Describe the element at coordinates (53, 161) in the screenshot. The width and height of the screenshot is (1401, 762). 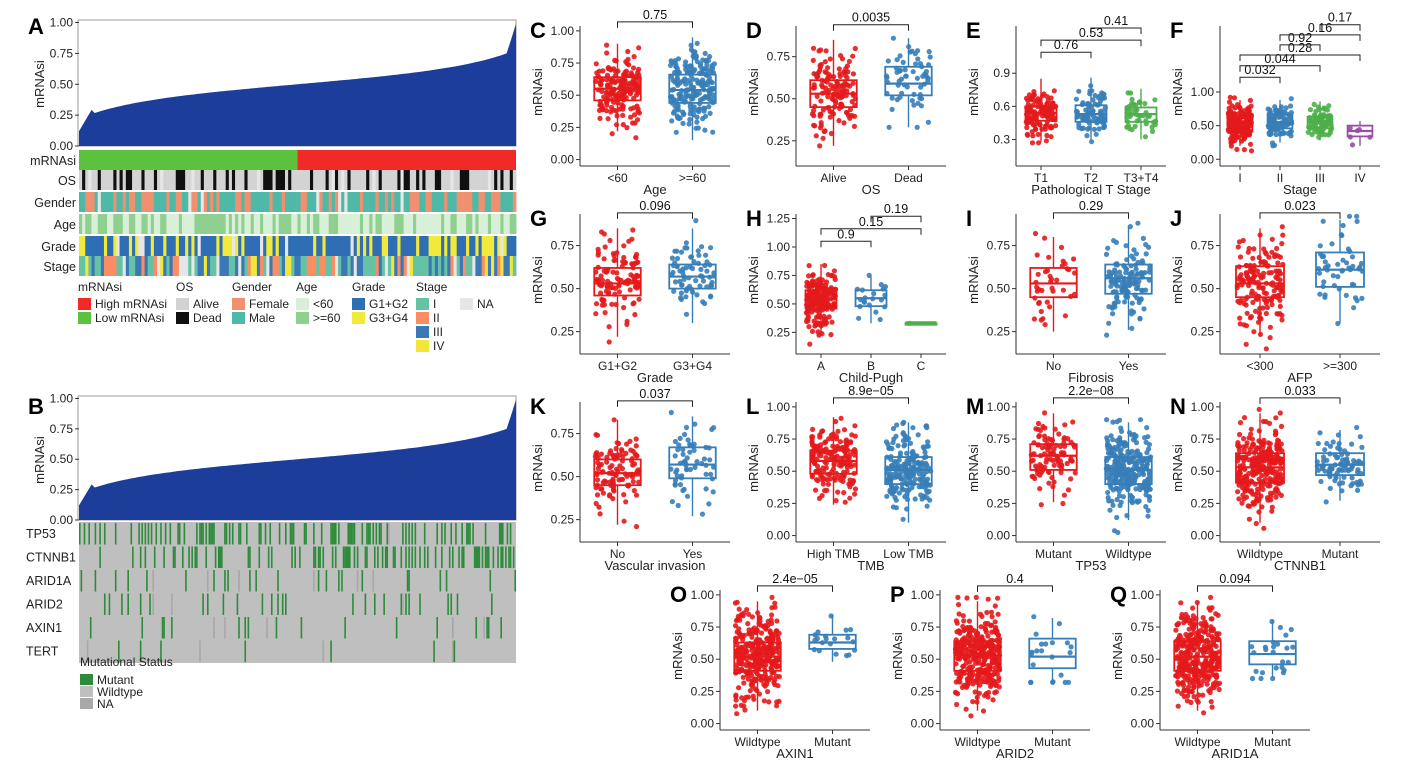
I see `track-label-mrnasi: mRNAsi` at that location.